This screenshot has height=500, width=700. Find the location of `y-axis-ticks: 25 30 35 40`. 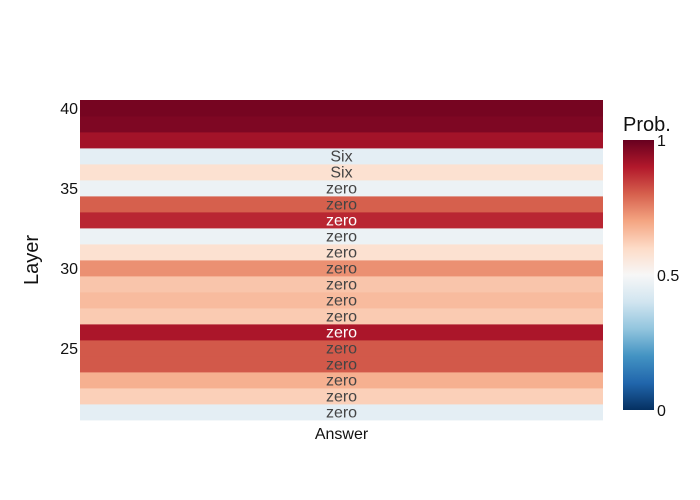

y-axis-ticks: 25 30 35 40 is located at coordinates (69, 229).